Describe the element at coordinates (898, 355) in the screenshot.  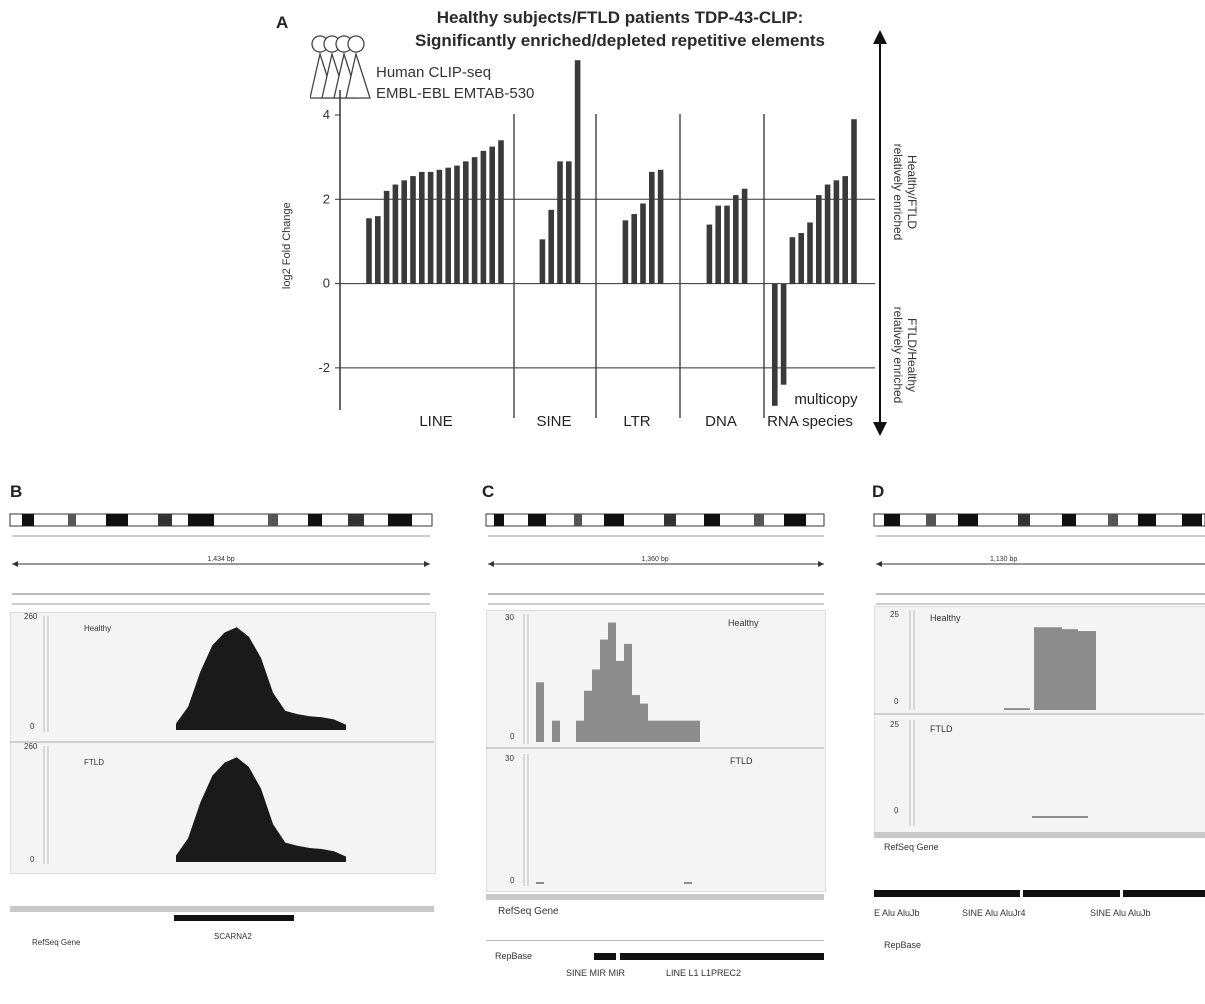
I see `right-label-bottom-line2: relatively enriched` at that location.